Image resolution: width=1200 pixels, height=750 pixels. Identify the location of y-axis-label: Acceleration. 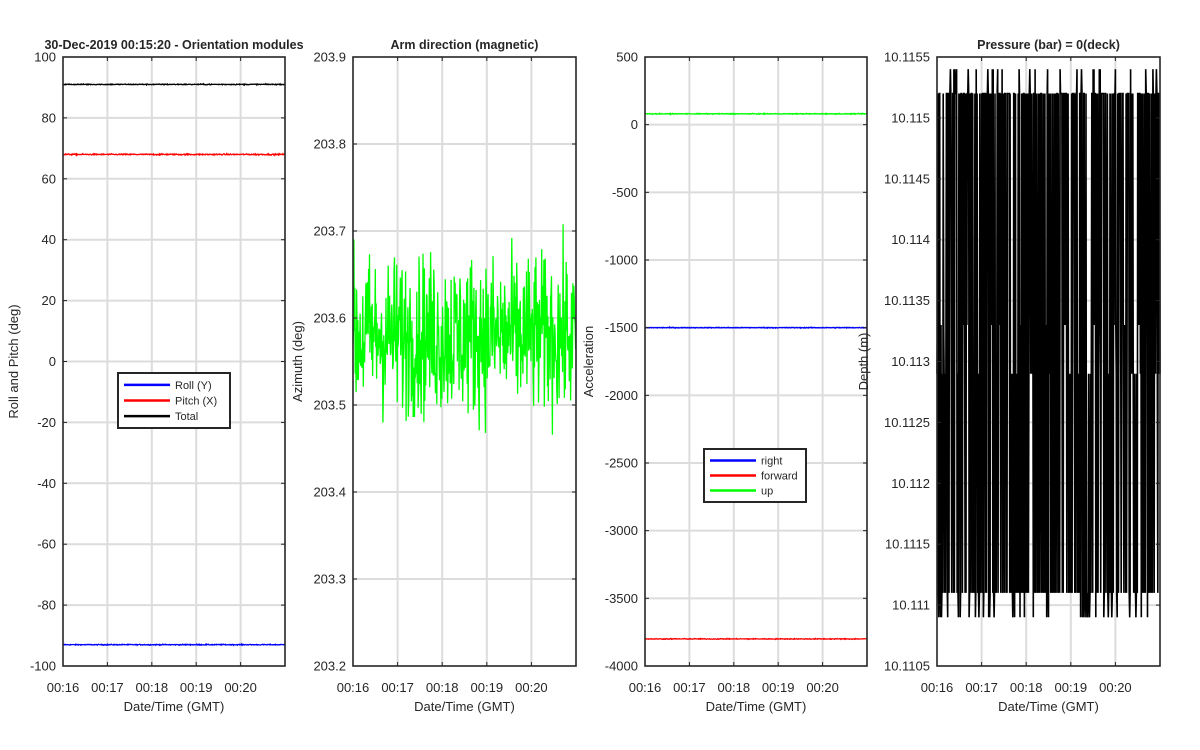
(588, 362).